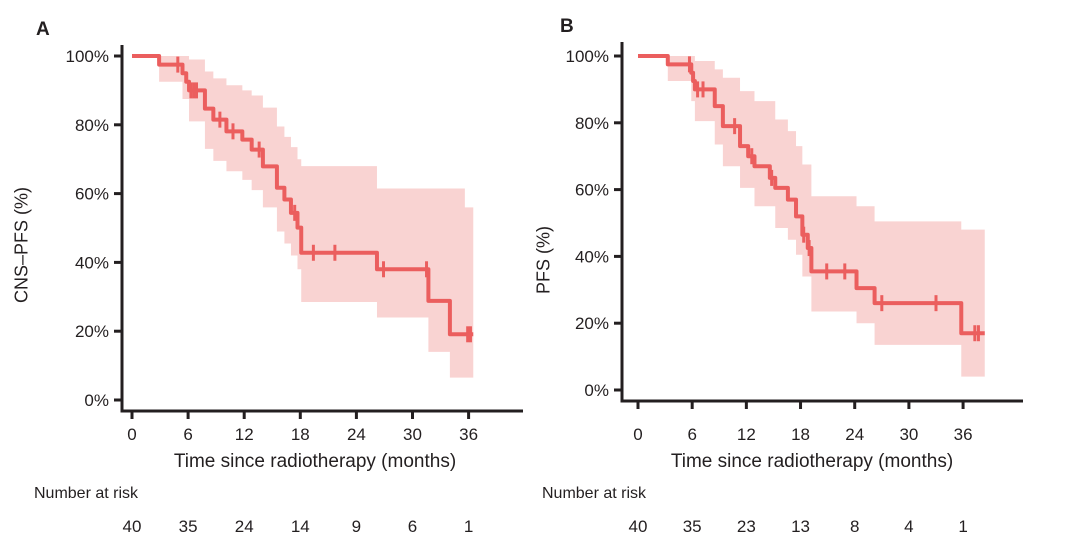  I want to click on number-at-risk-value: 4, so click(908, 526).